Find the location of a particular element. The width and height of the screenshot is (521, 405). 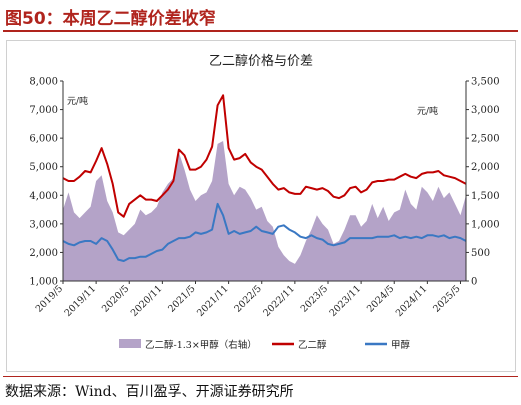

x-tick-label: 2022/11 is located at coordinates (279, 301).